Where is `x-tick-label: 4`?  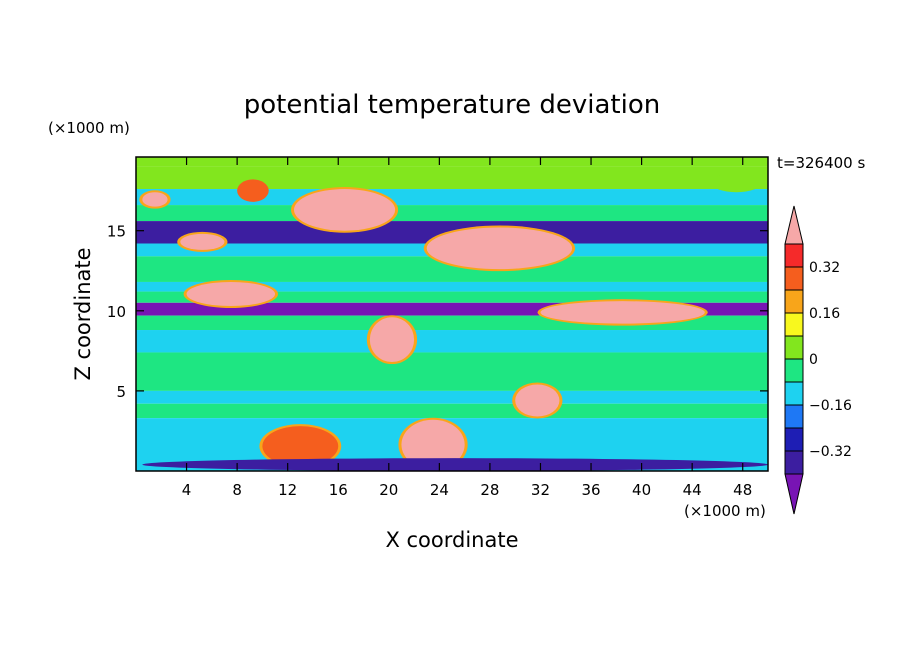 x-tick-label: 4 is located at coordinates (187, 490).